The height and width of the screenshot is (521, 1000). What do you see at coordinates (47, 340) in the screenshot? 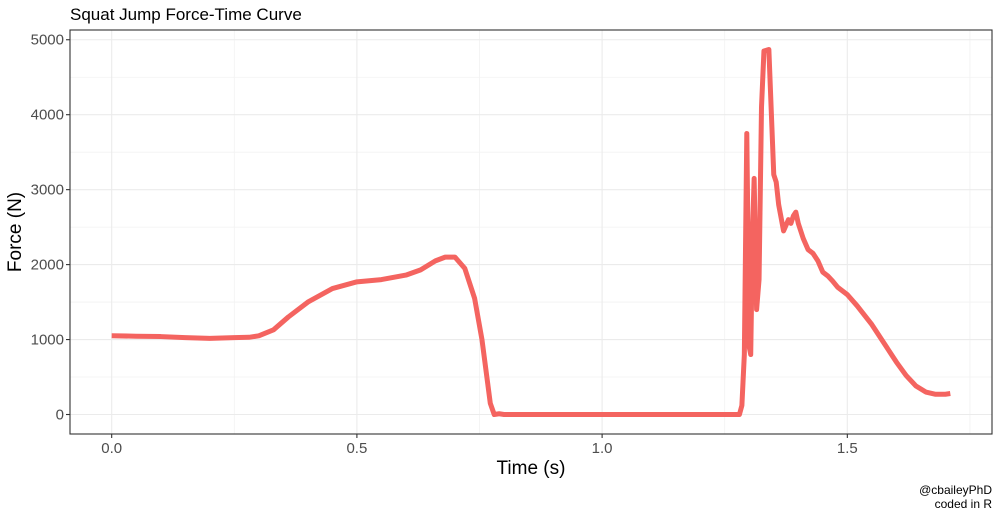
I see `y-tick-label: 1000` at bounding box center [47, 340].